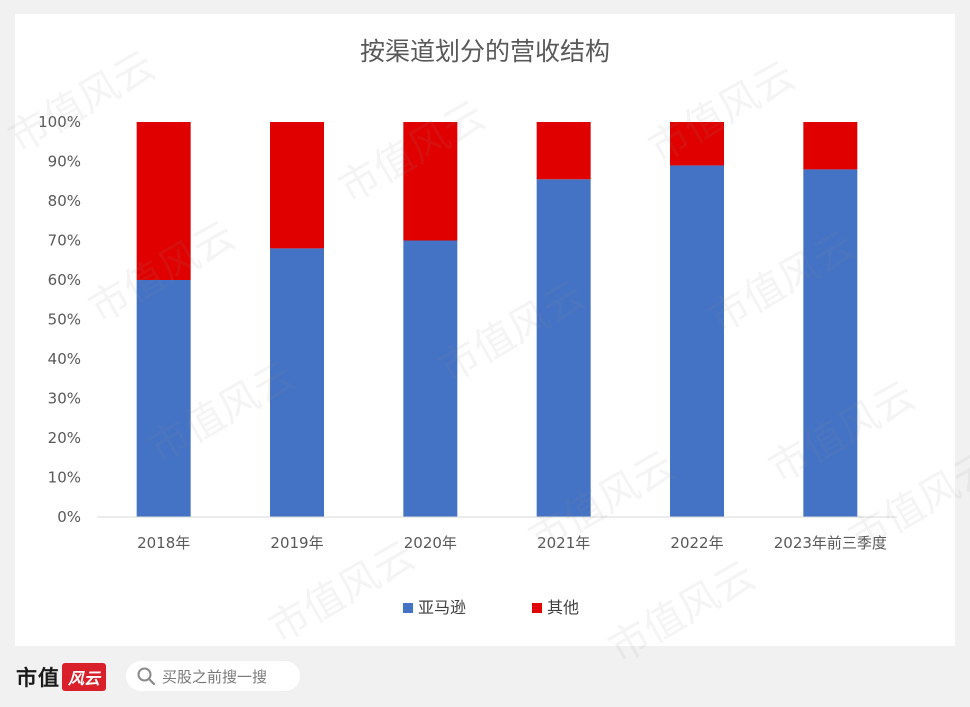  I want to click on y-tick-label: 90%, so click(64, 162).